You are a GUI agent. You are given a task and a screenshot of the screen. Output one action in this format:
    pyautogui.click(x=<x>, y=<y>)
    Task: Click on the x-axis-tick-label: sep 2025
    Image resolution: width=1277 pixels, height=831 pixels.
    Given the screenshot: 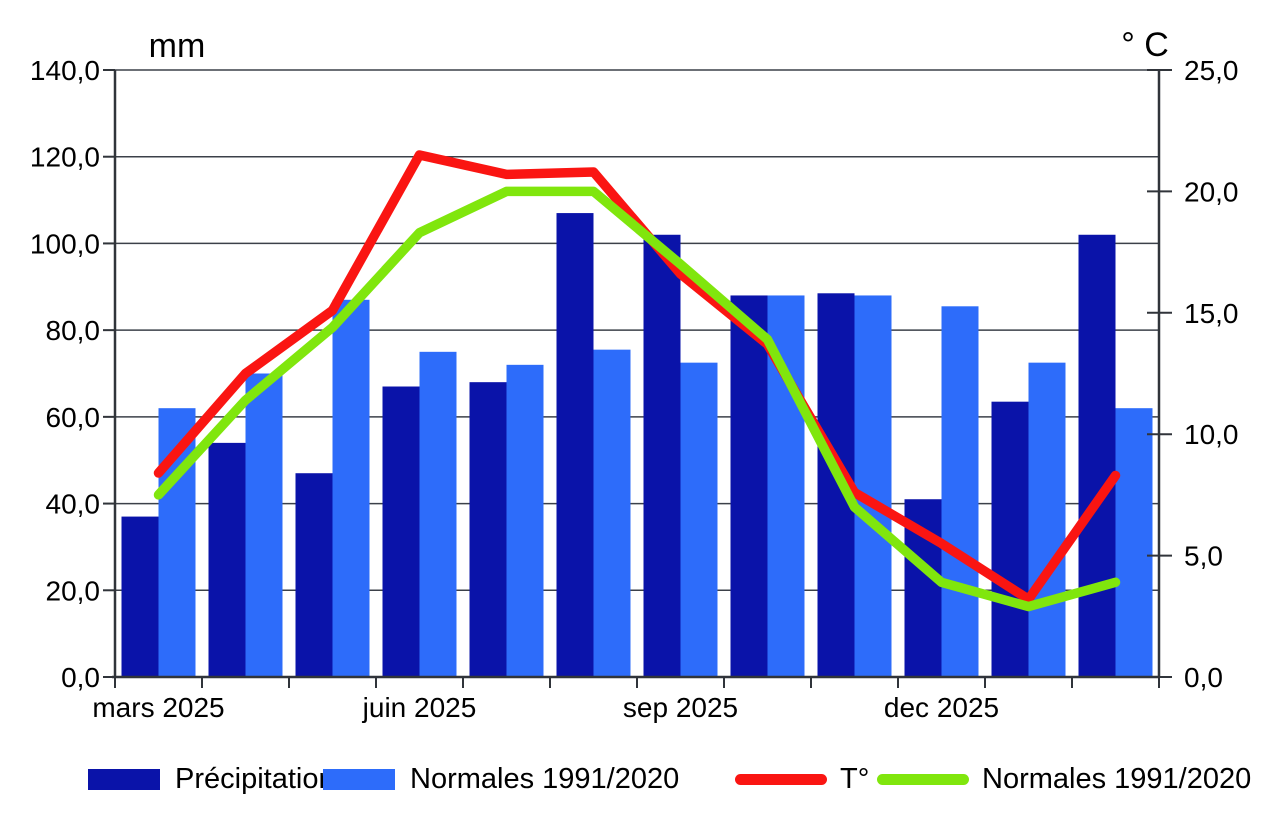 What is the action you would take?
    pyautogui.click(x=680, y=707)
    